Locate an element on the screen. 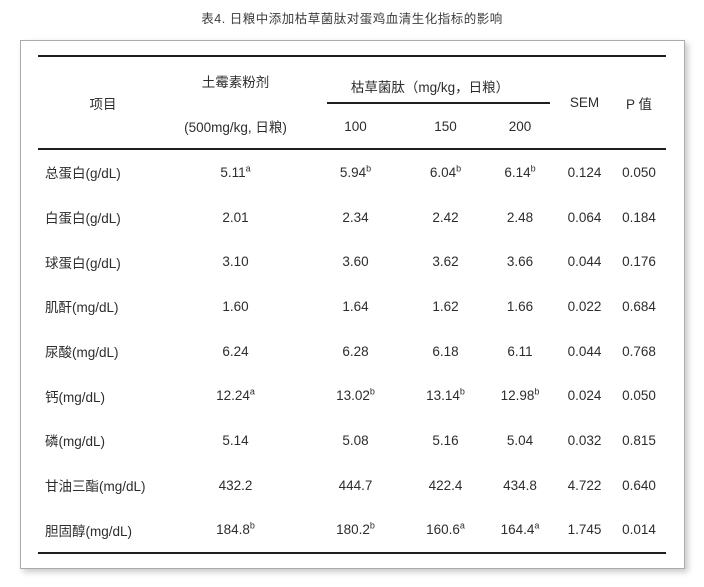 The height and width of the screenshot is (587, 704). cell-dose-100: 1.64 is located at coordinates (355, 306).